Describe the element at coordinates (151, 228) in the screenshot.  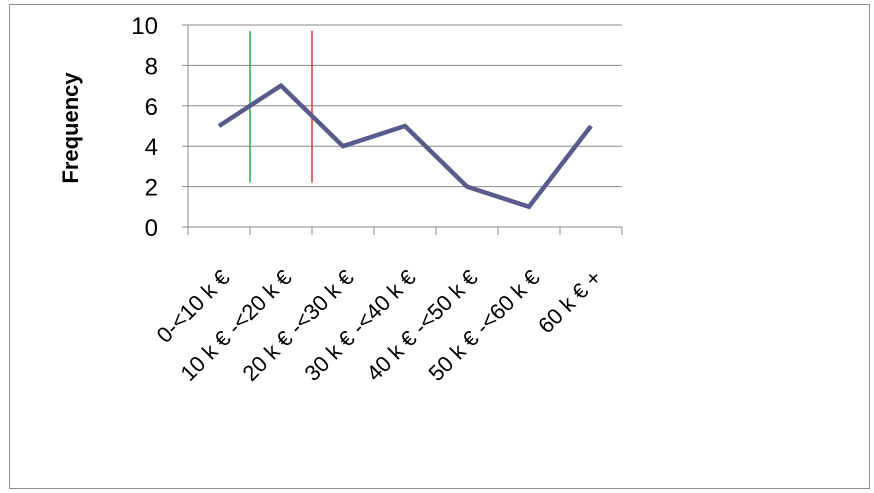
I see `y-tick-label: 0` at that location.